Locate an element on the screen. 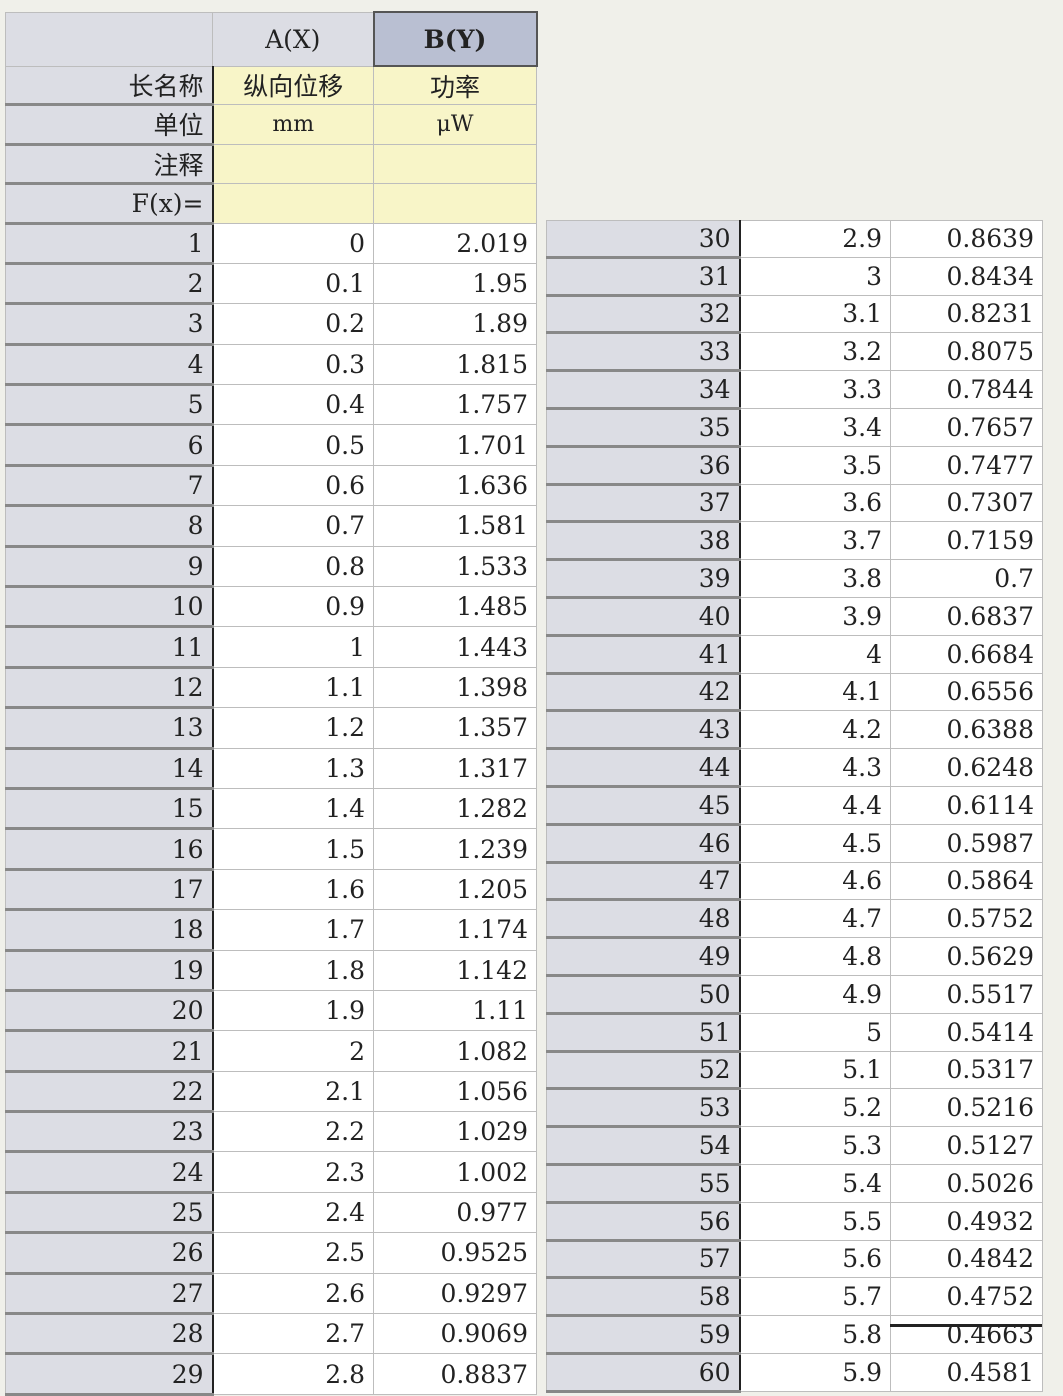 This screenshot has width=1063, height=1396. row-header: 13 is located at coordinates (109, 728).